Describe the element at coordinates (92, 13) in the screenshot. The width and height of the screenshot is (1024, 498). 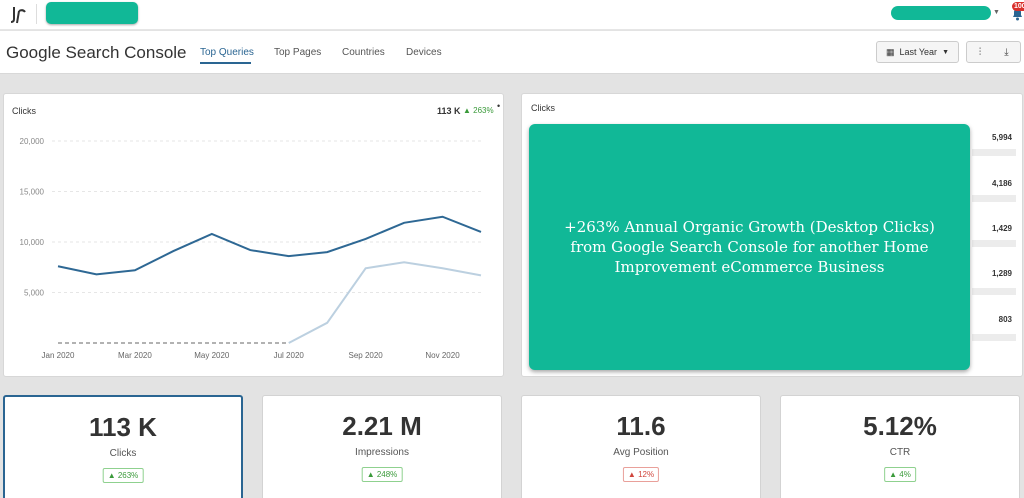
I see `redacted-account-name` at that location.